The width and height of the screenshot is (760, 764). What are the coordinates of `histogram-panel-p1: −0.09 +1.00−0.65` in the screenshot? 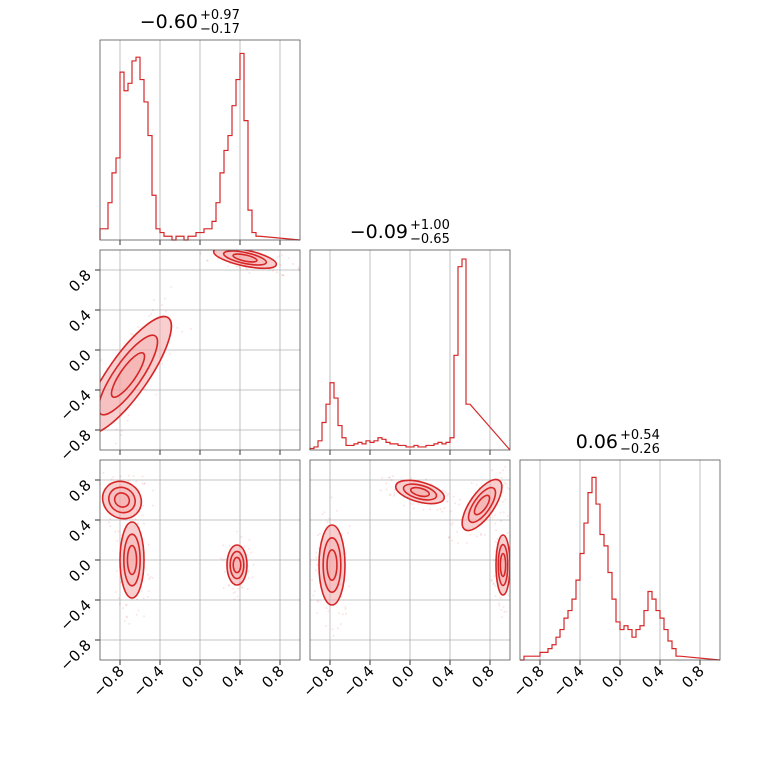 It's located at (410, 336).